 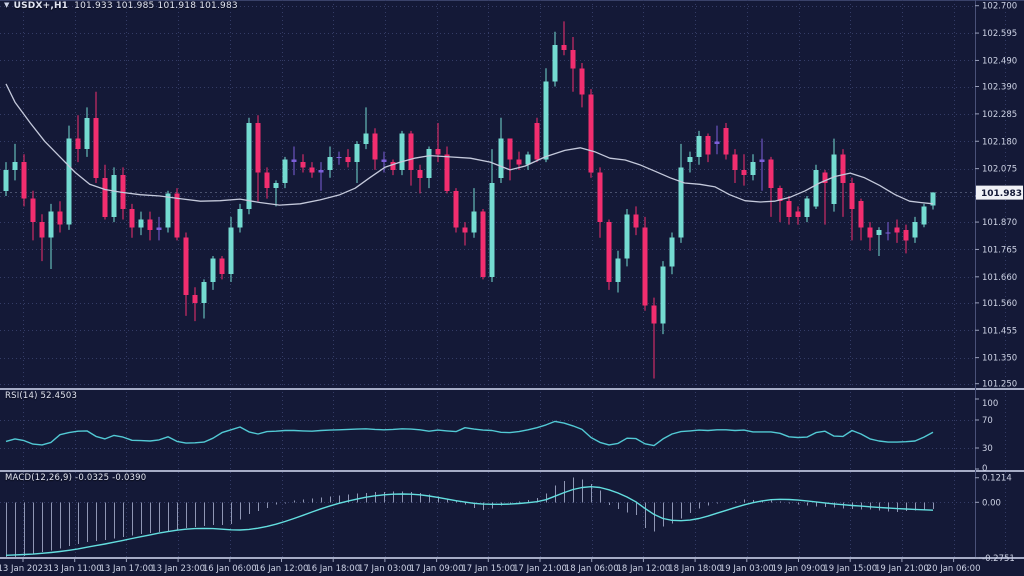 I want to click on svg-text: -0.2751, so click(x=998, y=559).